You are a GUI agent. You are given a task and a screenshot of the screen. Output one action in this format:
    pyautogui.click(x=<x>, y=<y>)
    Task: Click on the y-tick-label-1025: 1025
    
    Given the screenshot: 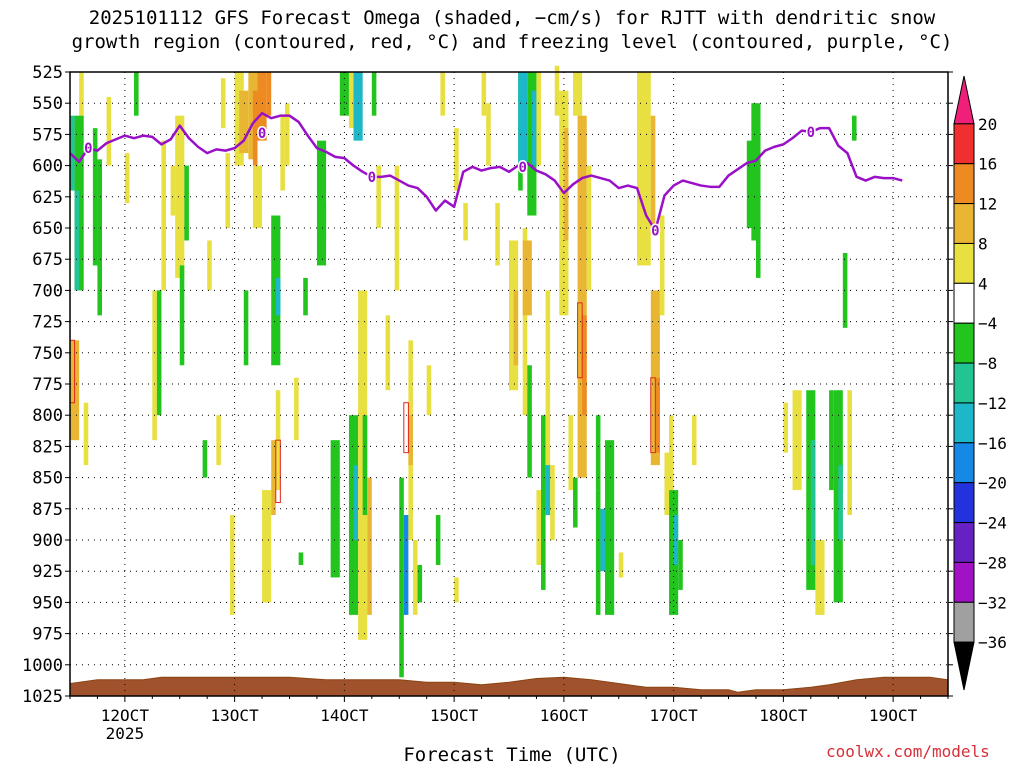 What is the action you would take?
    pyautogui.click(x=42, y=697)
    